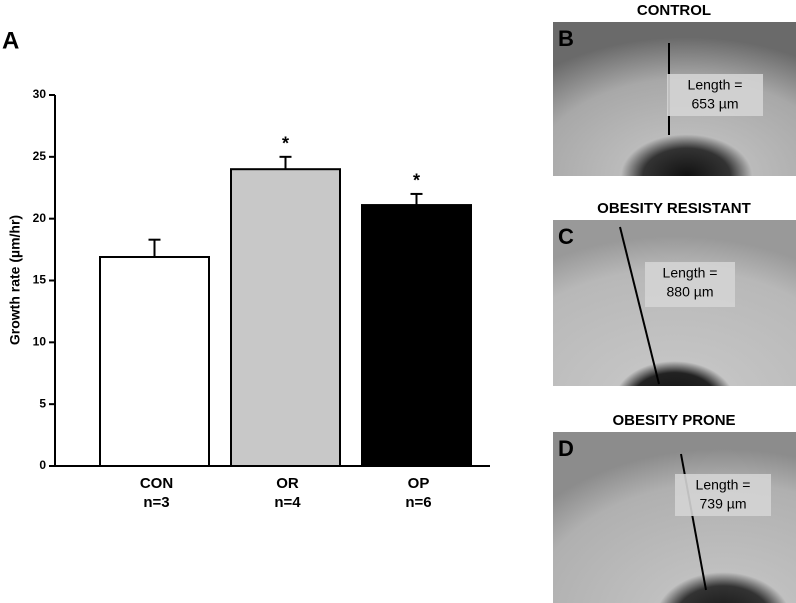 The height and width of the screenshot is (603, 796). Describe the element at coordinates (674, 517) in the screenshot. I see `micrograph` at that location.